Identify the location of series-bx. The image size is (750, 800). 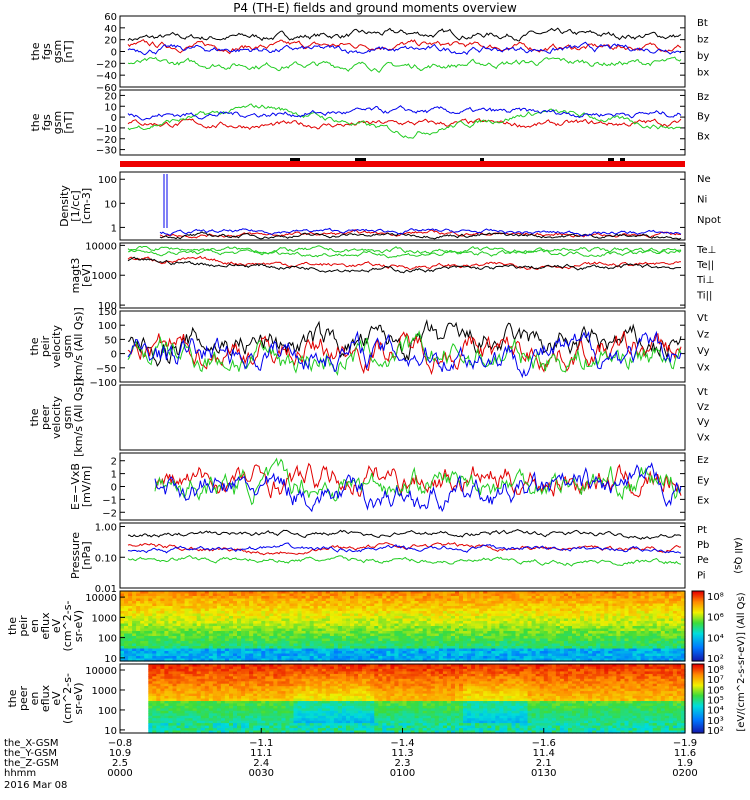
(404, 48).